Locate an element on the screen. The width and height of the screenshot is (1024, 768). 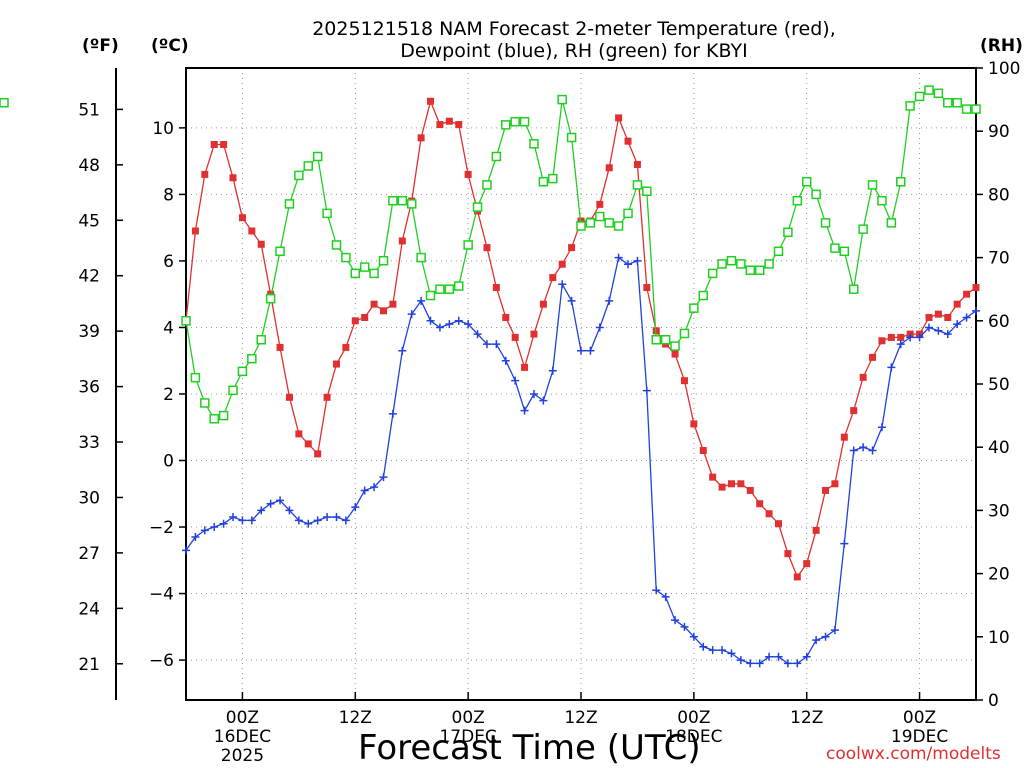
celsius-tick-label: −6 is located at coordinates (161, 661).